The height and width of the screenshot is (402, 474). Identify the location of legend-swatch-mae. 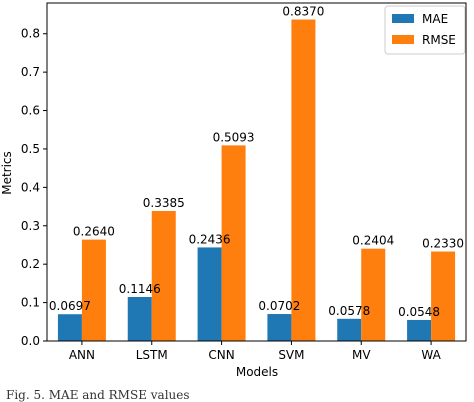
(403, 18).